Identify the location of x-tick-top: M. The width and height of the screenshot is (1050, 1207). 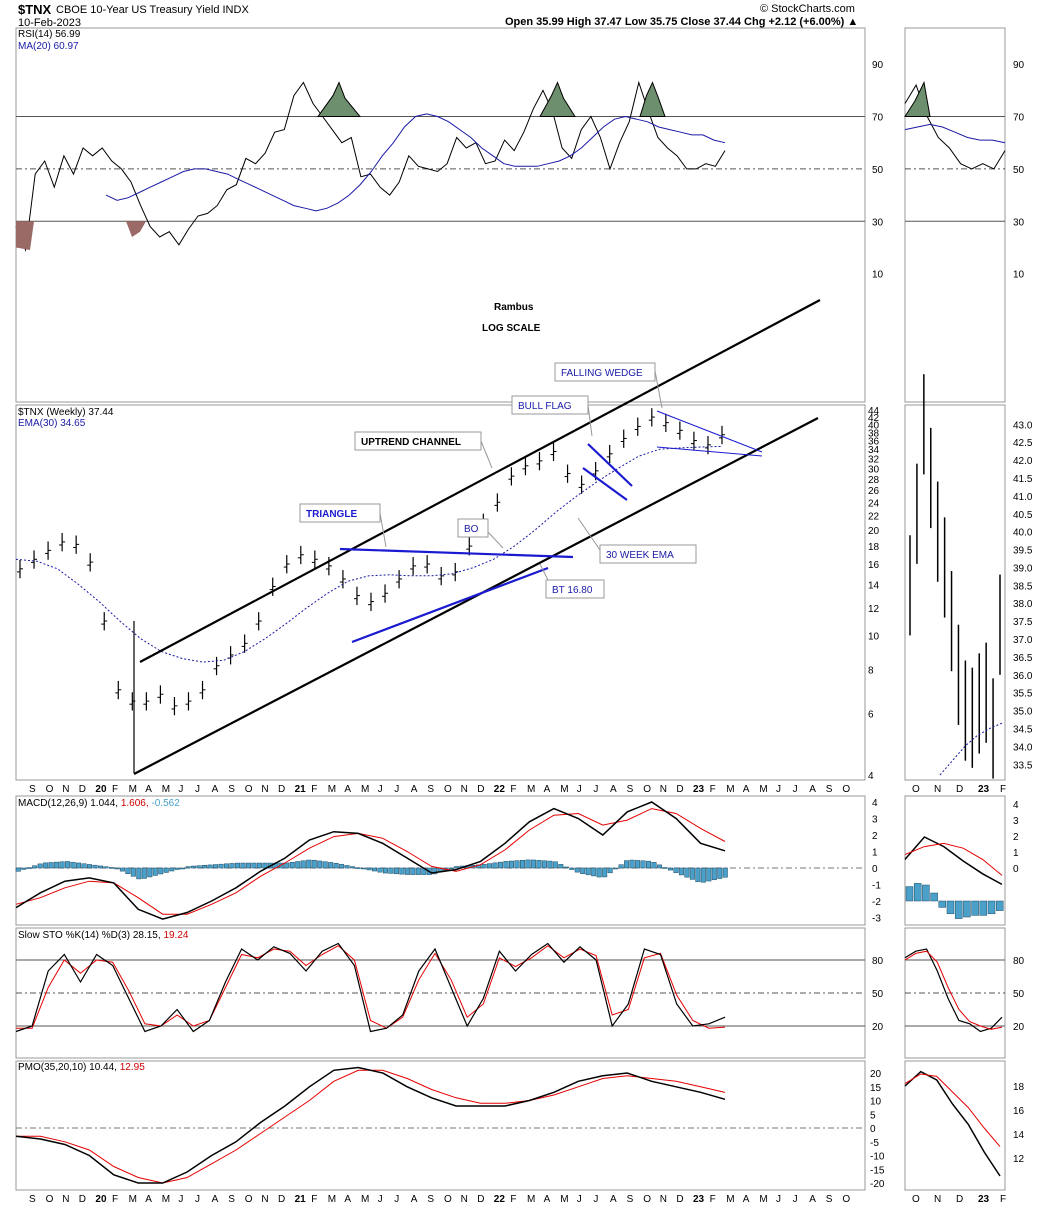
(332, 789).